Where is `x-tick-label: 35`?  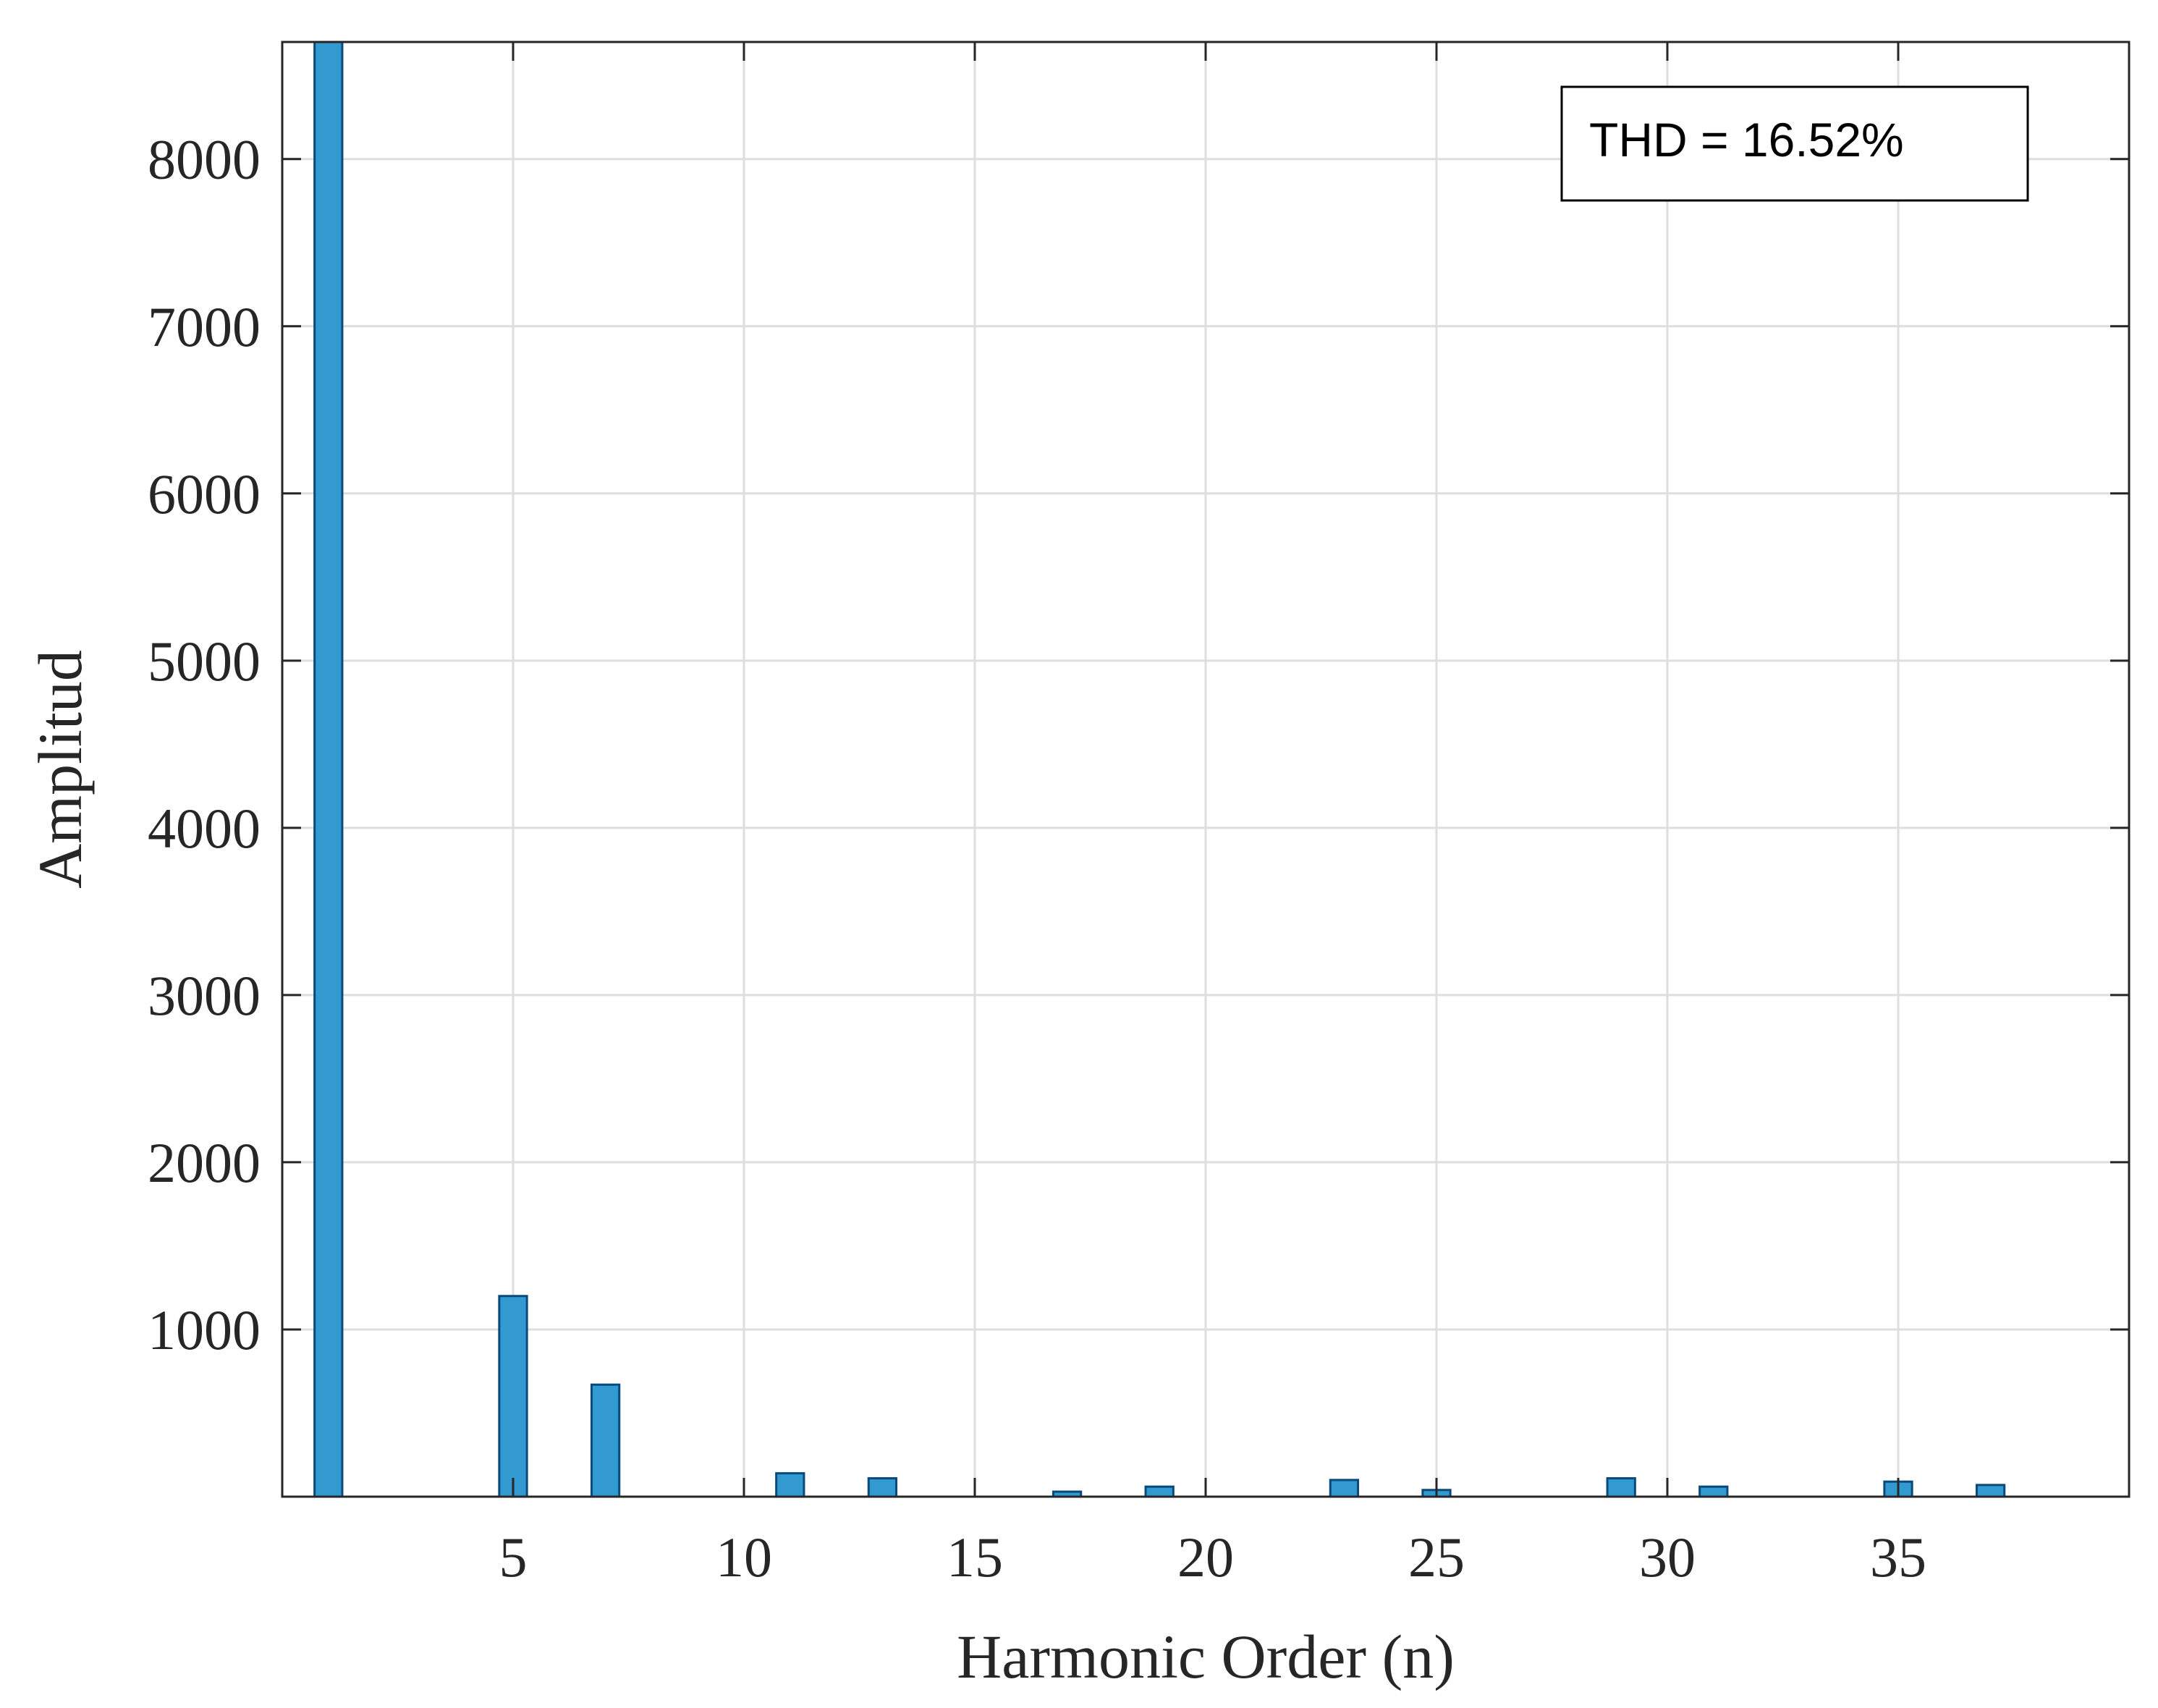
x-tick-label: 35 is located at coordinates (1898, 1557).